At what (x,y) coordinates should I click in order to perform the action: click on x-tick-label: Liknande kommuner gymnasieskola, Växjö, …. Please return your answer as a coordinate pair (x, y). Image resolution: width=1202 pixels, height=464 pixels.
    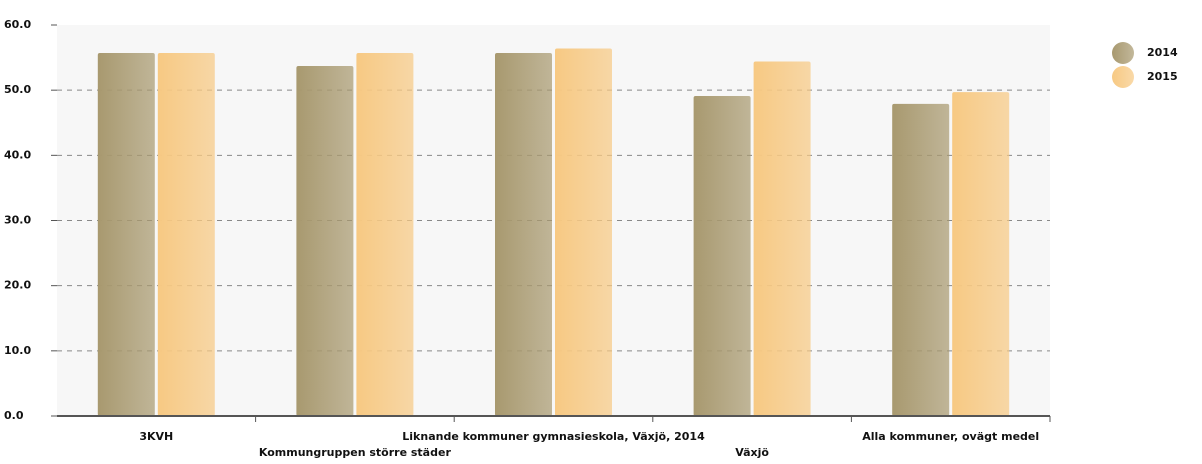
    Looking at the image, I should click on (553, 436).